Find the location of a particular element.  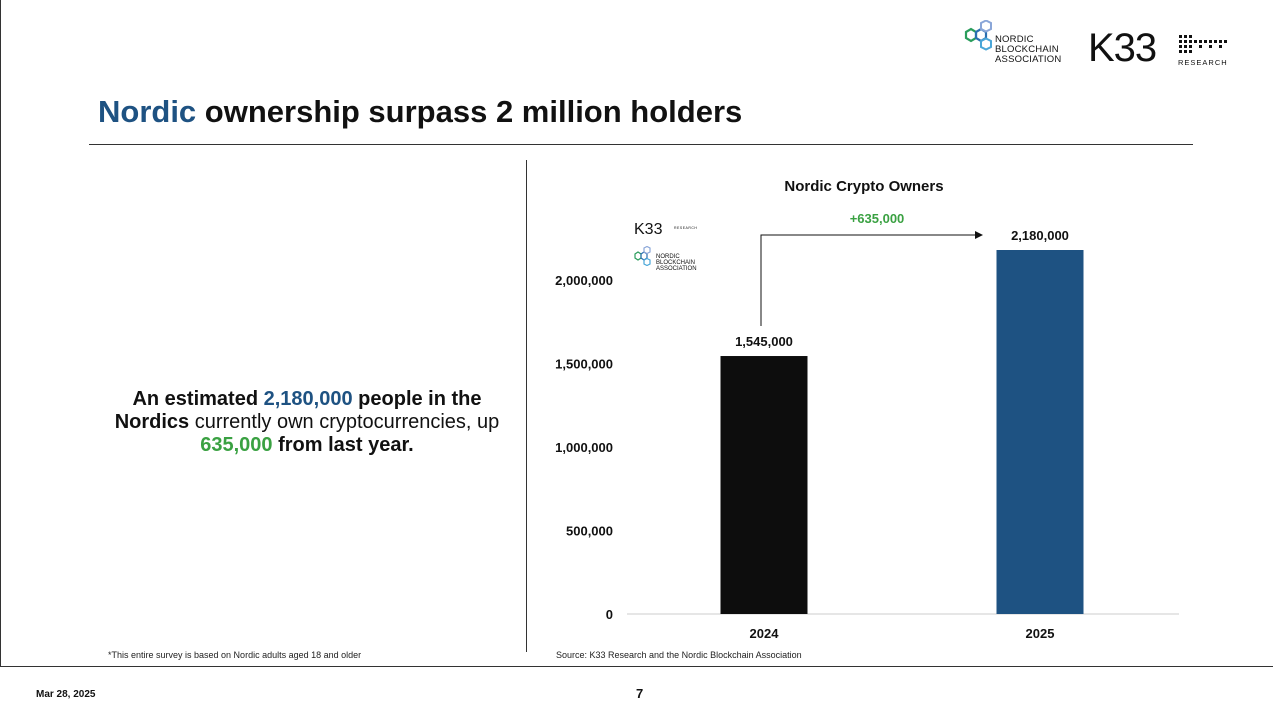

nba-logo-text: NORDIC BLOCKCHAIN ASSOCIATION is located at coordinates (1028, 49).